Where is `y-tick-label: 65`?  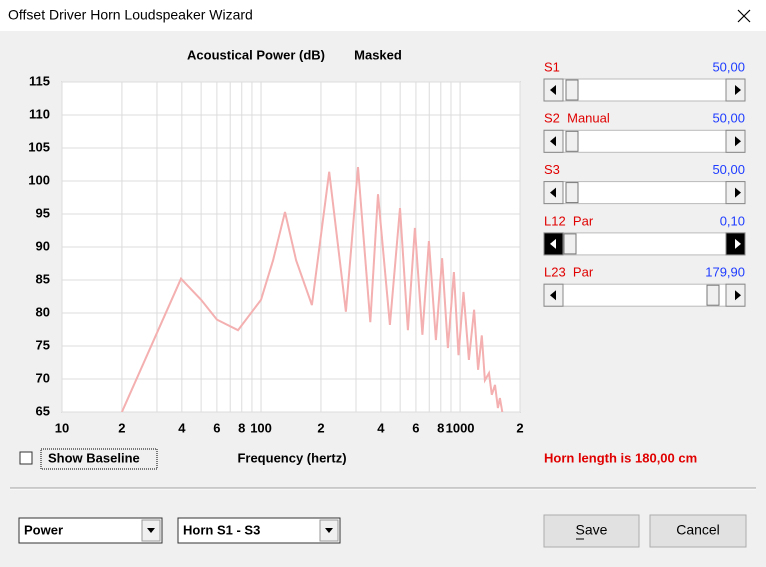 y-tick-label: 65 is located at coordinates (43, 410).